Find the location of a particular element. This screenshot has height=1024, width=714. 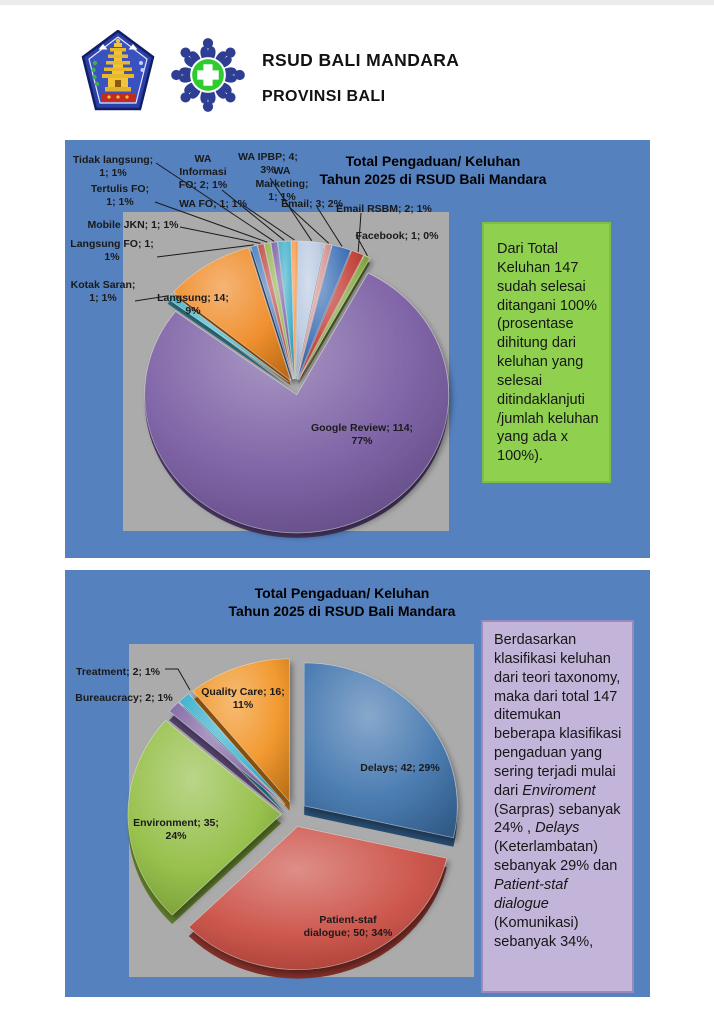

note-term-italic: Enviroment is located at coordinates (559, 790).